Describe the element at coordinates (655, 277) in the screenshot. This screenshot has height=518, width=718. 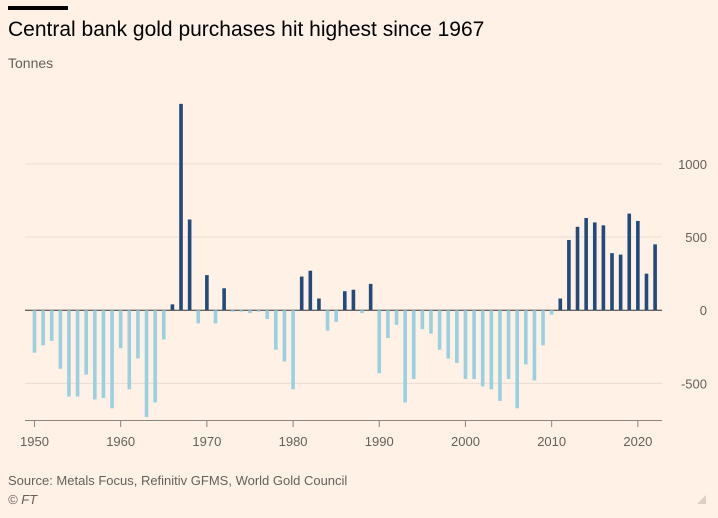
I see `bar-2022` at that location.